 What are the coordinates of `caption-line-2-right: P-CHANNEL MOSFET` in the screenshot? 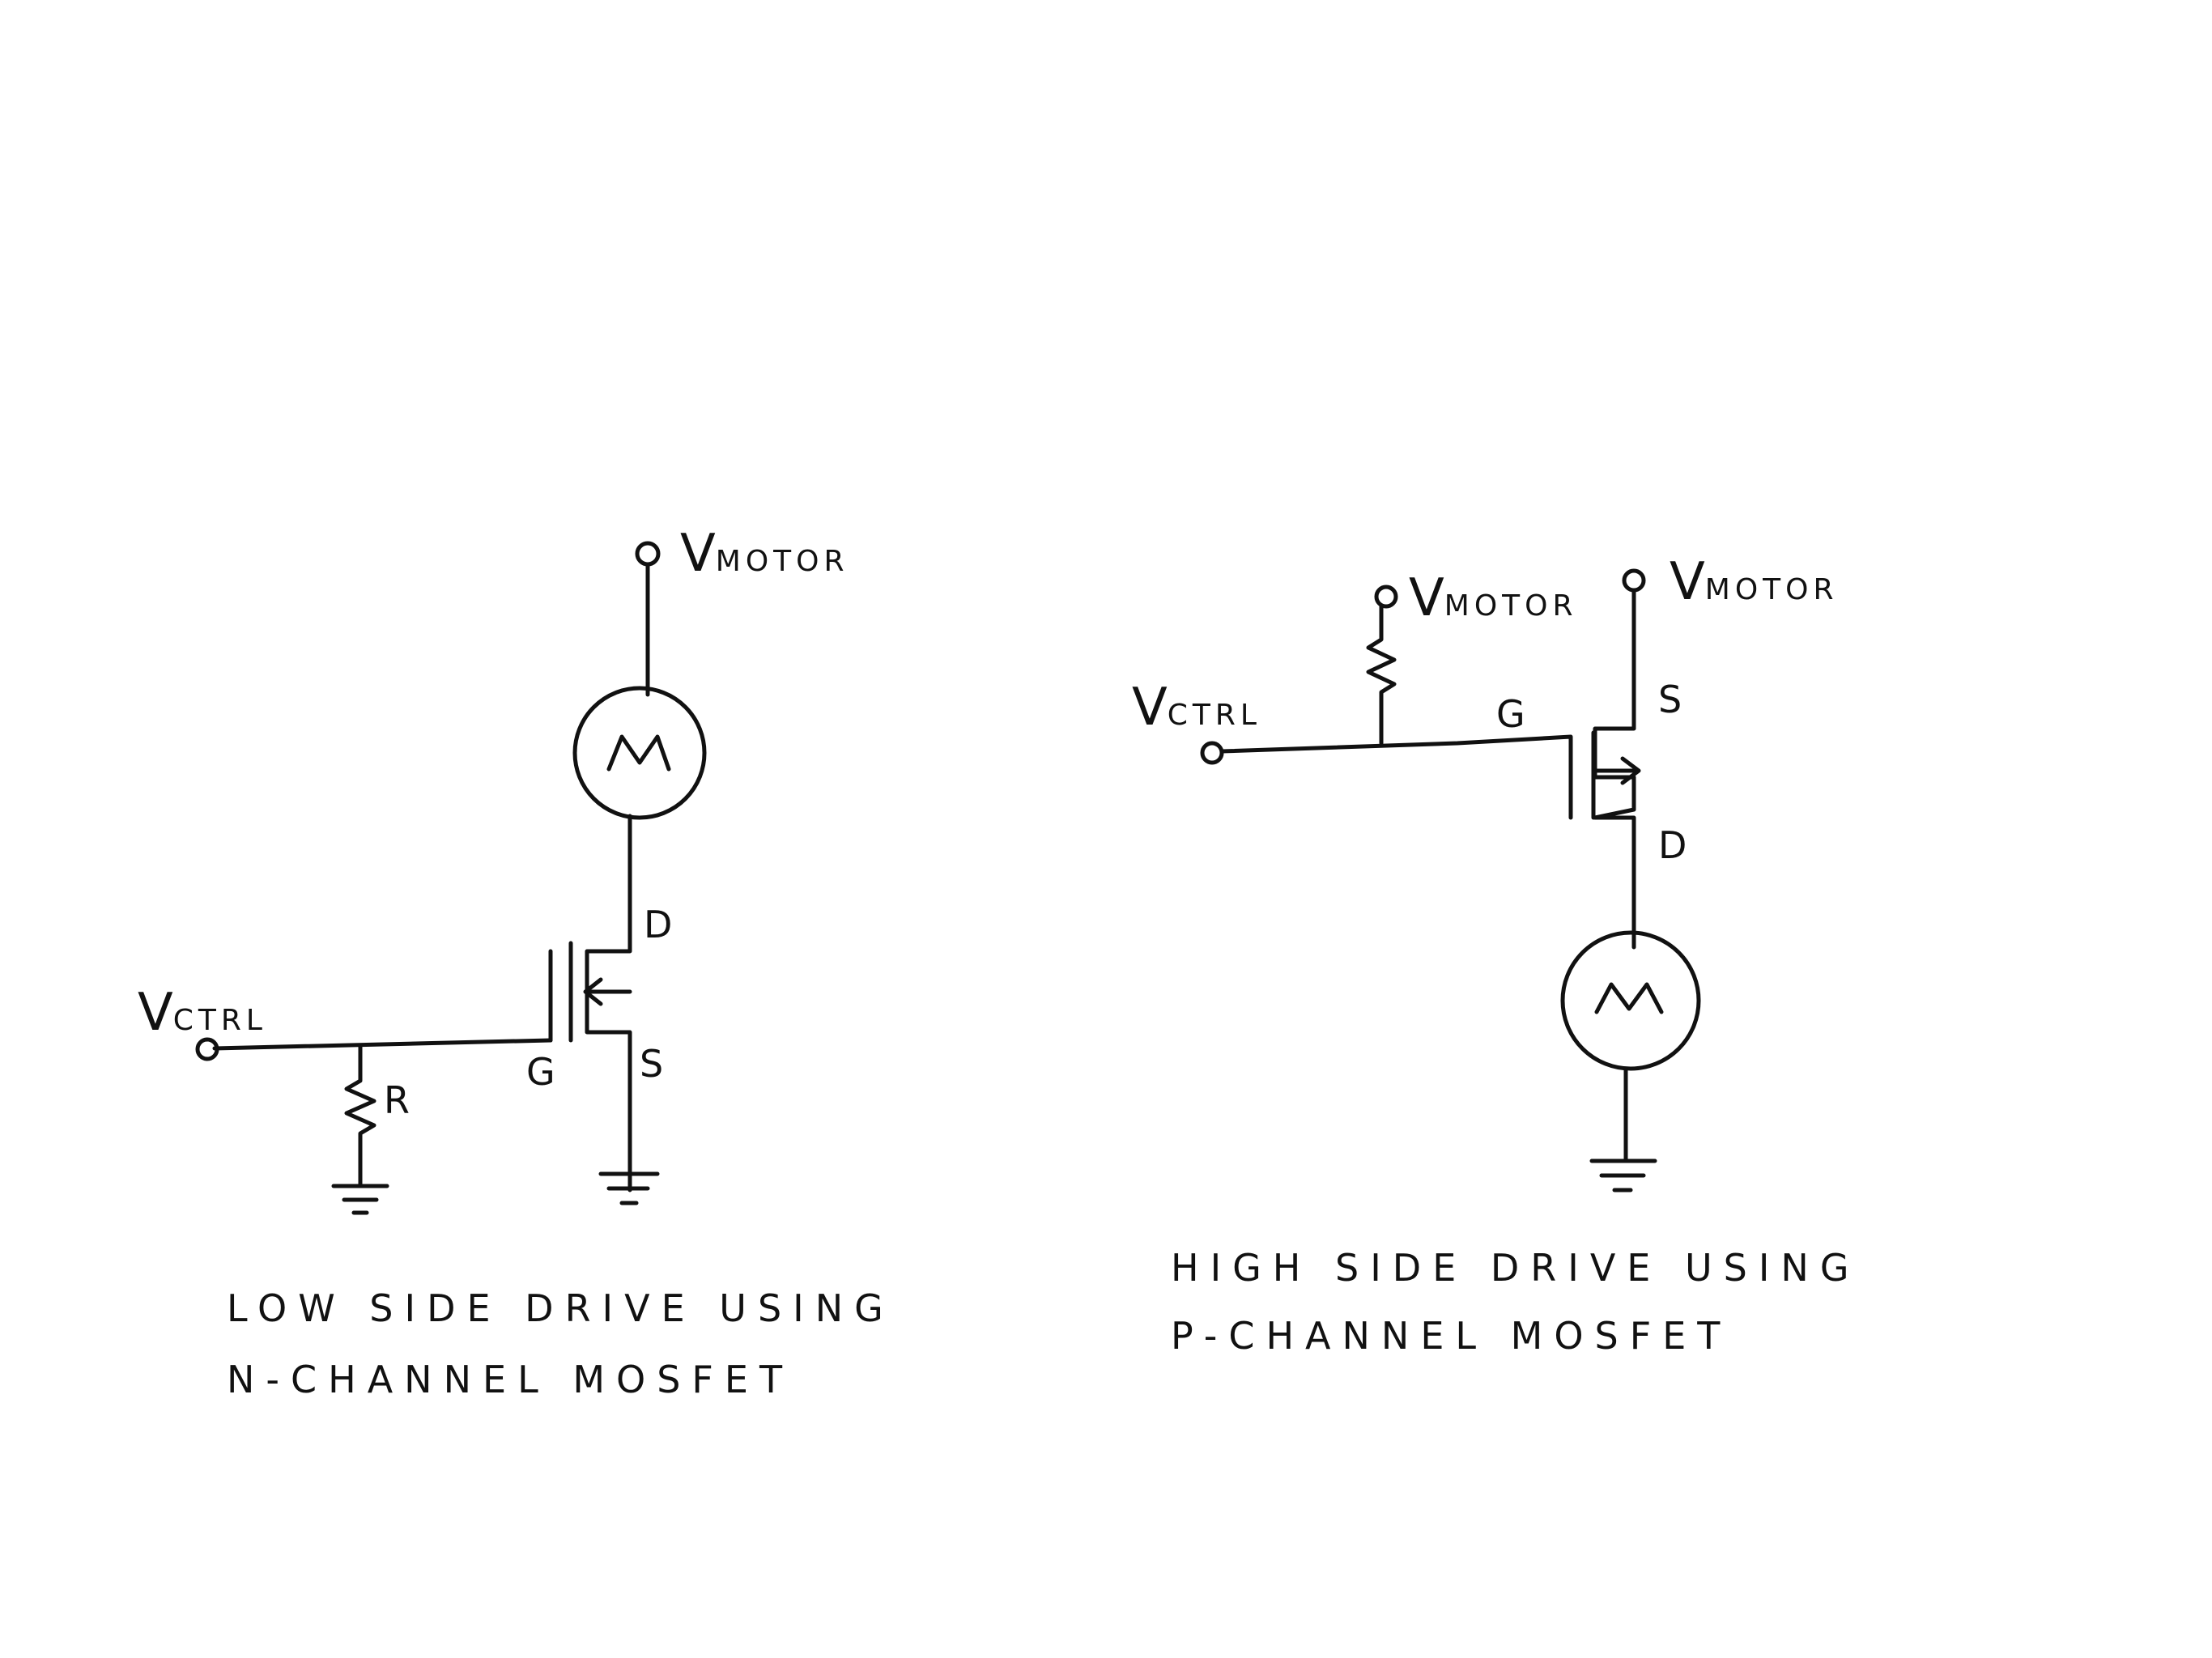 It's located at (1451, 1336).